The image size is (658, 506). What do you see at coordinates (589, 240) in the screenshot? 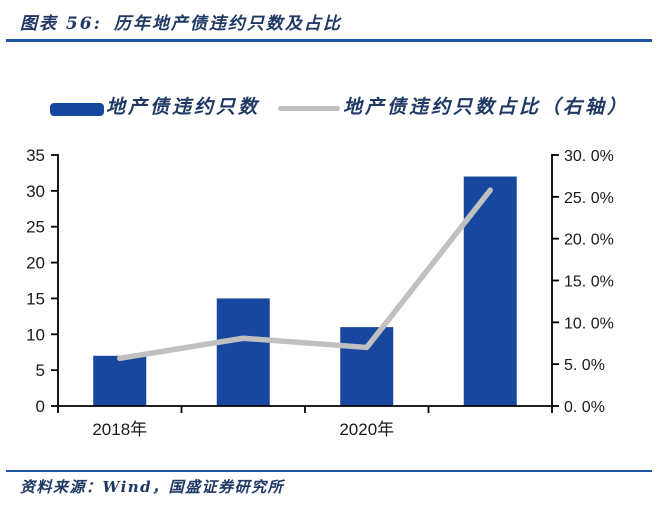
I see `right-axis-tick-label: 20. 0%` at bounding box center [589, 240].